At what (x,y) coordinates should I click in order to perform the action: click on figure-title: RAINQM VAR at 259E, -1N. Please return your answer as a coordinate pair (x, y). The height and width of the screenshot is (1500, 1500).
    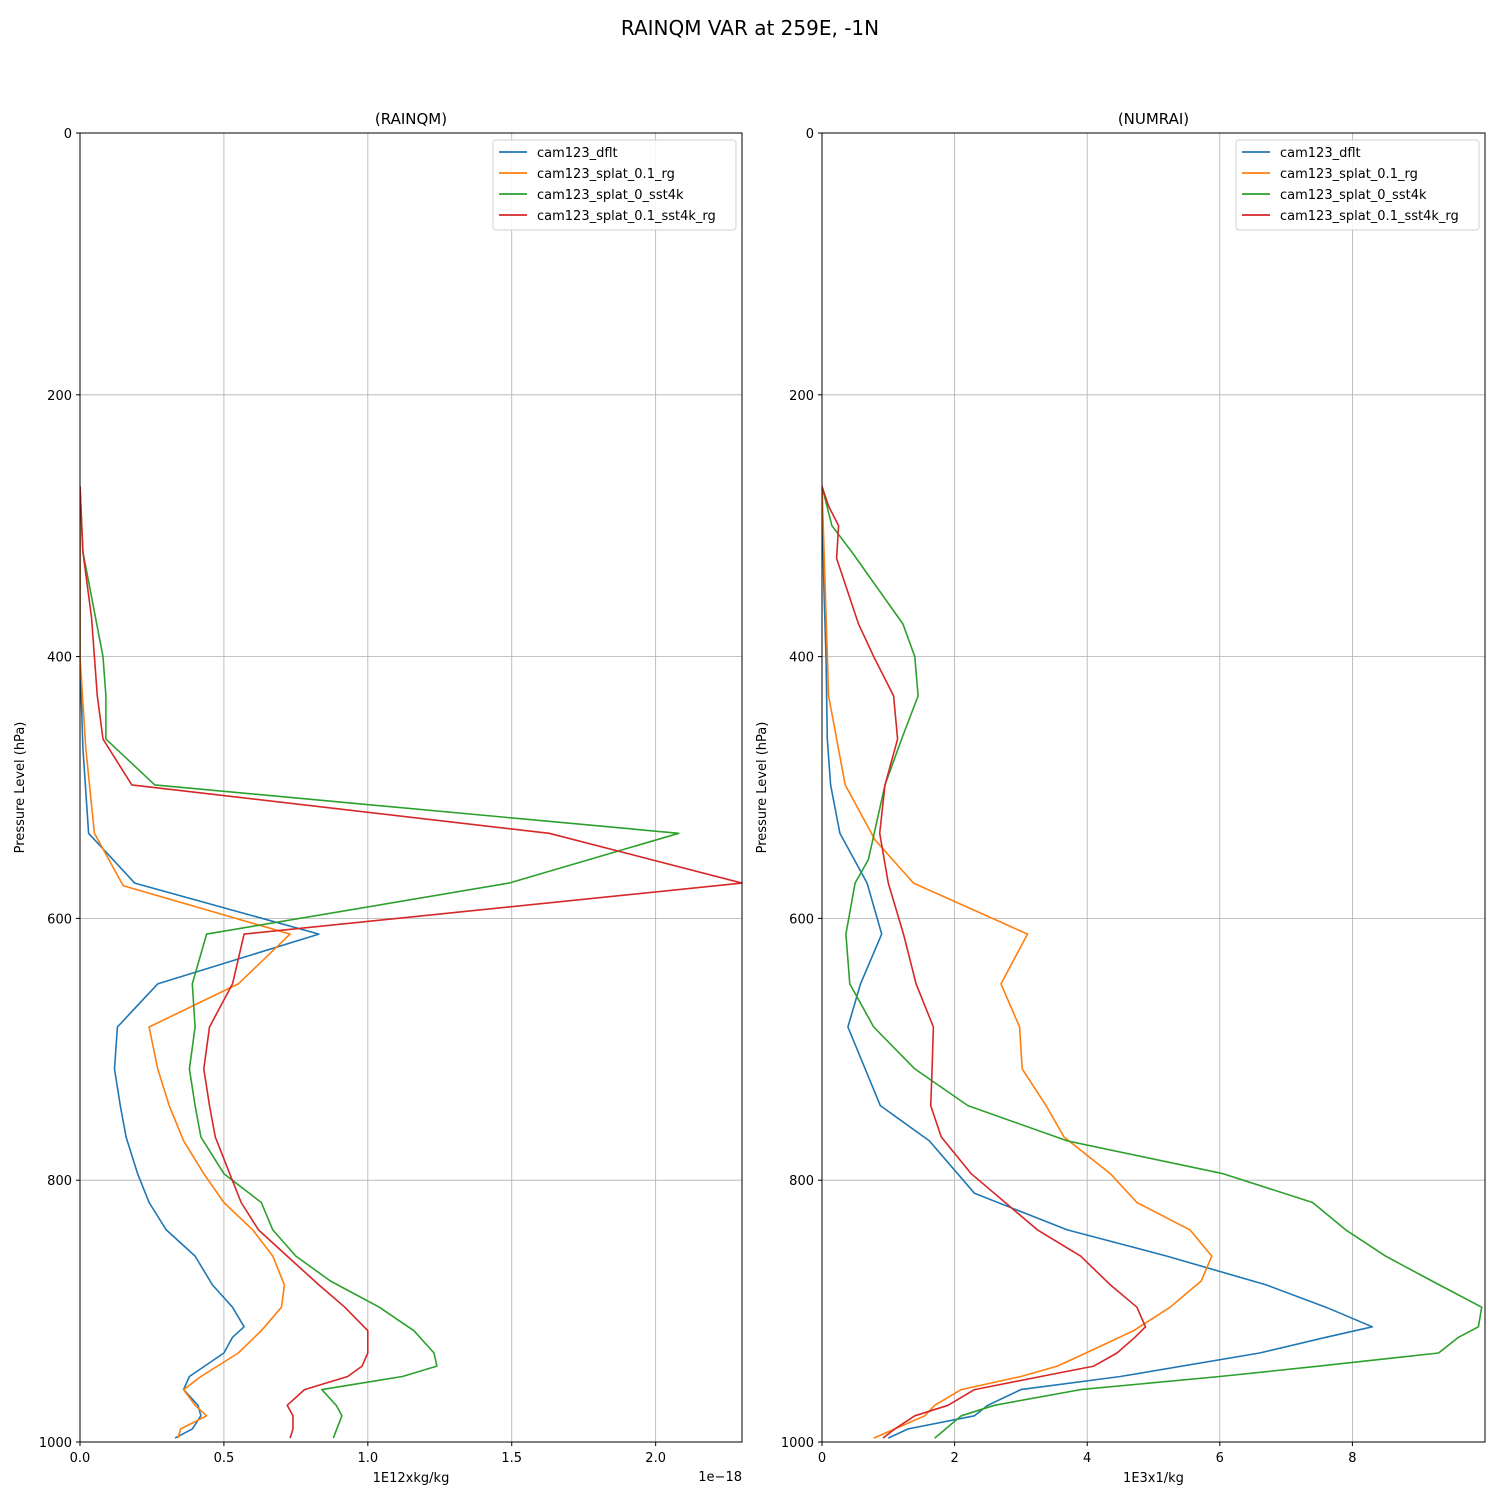
    Looking at the image, I should click on (750, 28).